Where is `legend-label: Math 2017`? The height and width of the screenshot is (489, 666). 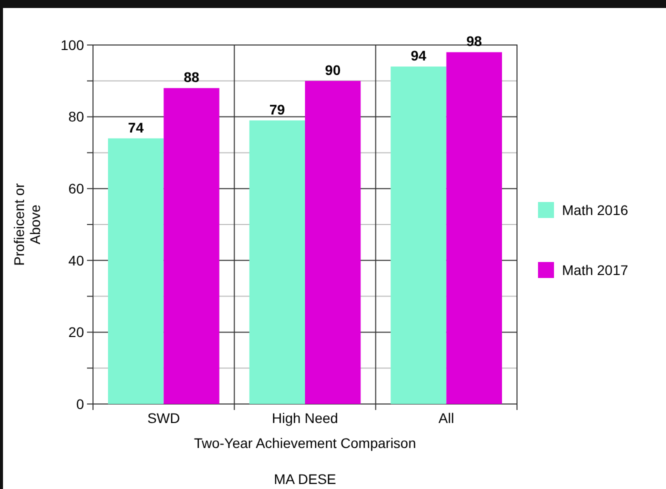
legend-label: Math 2017 is located at coordinates (595, 270).